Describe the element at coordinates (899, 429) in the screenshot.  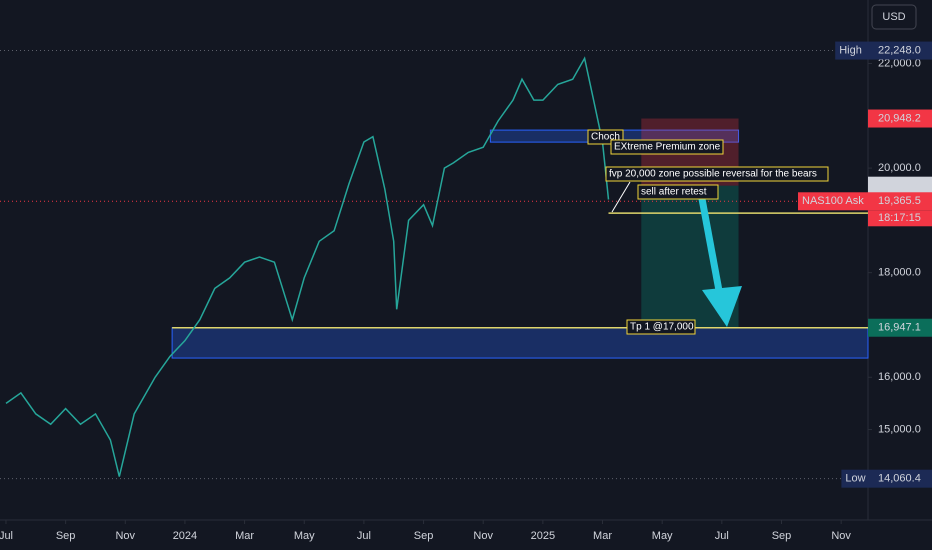
I see `y-tick-label: 15,000.0` at that location.